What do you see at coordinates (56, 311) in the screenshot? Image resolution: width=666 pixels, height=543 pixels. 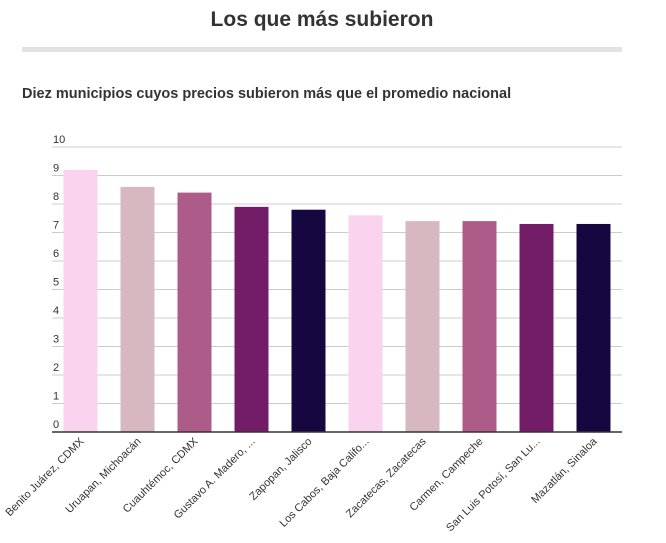 I see `y-tick-label: 4` at bounding box center [56, 311].